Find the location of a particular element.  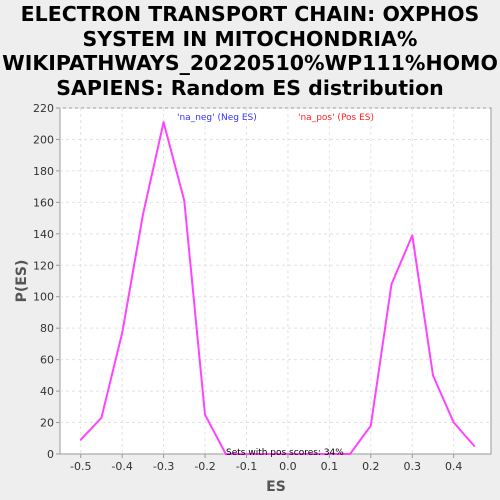

x-tick-label: -0.4 is located at coordinates (121, 466).